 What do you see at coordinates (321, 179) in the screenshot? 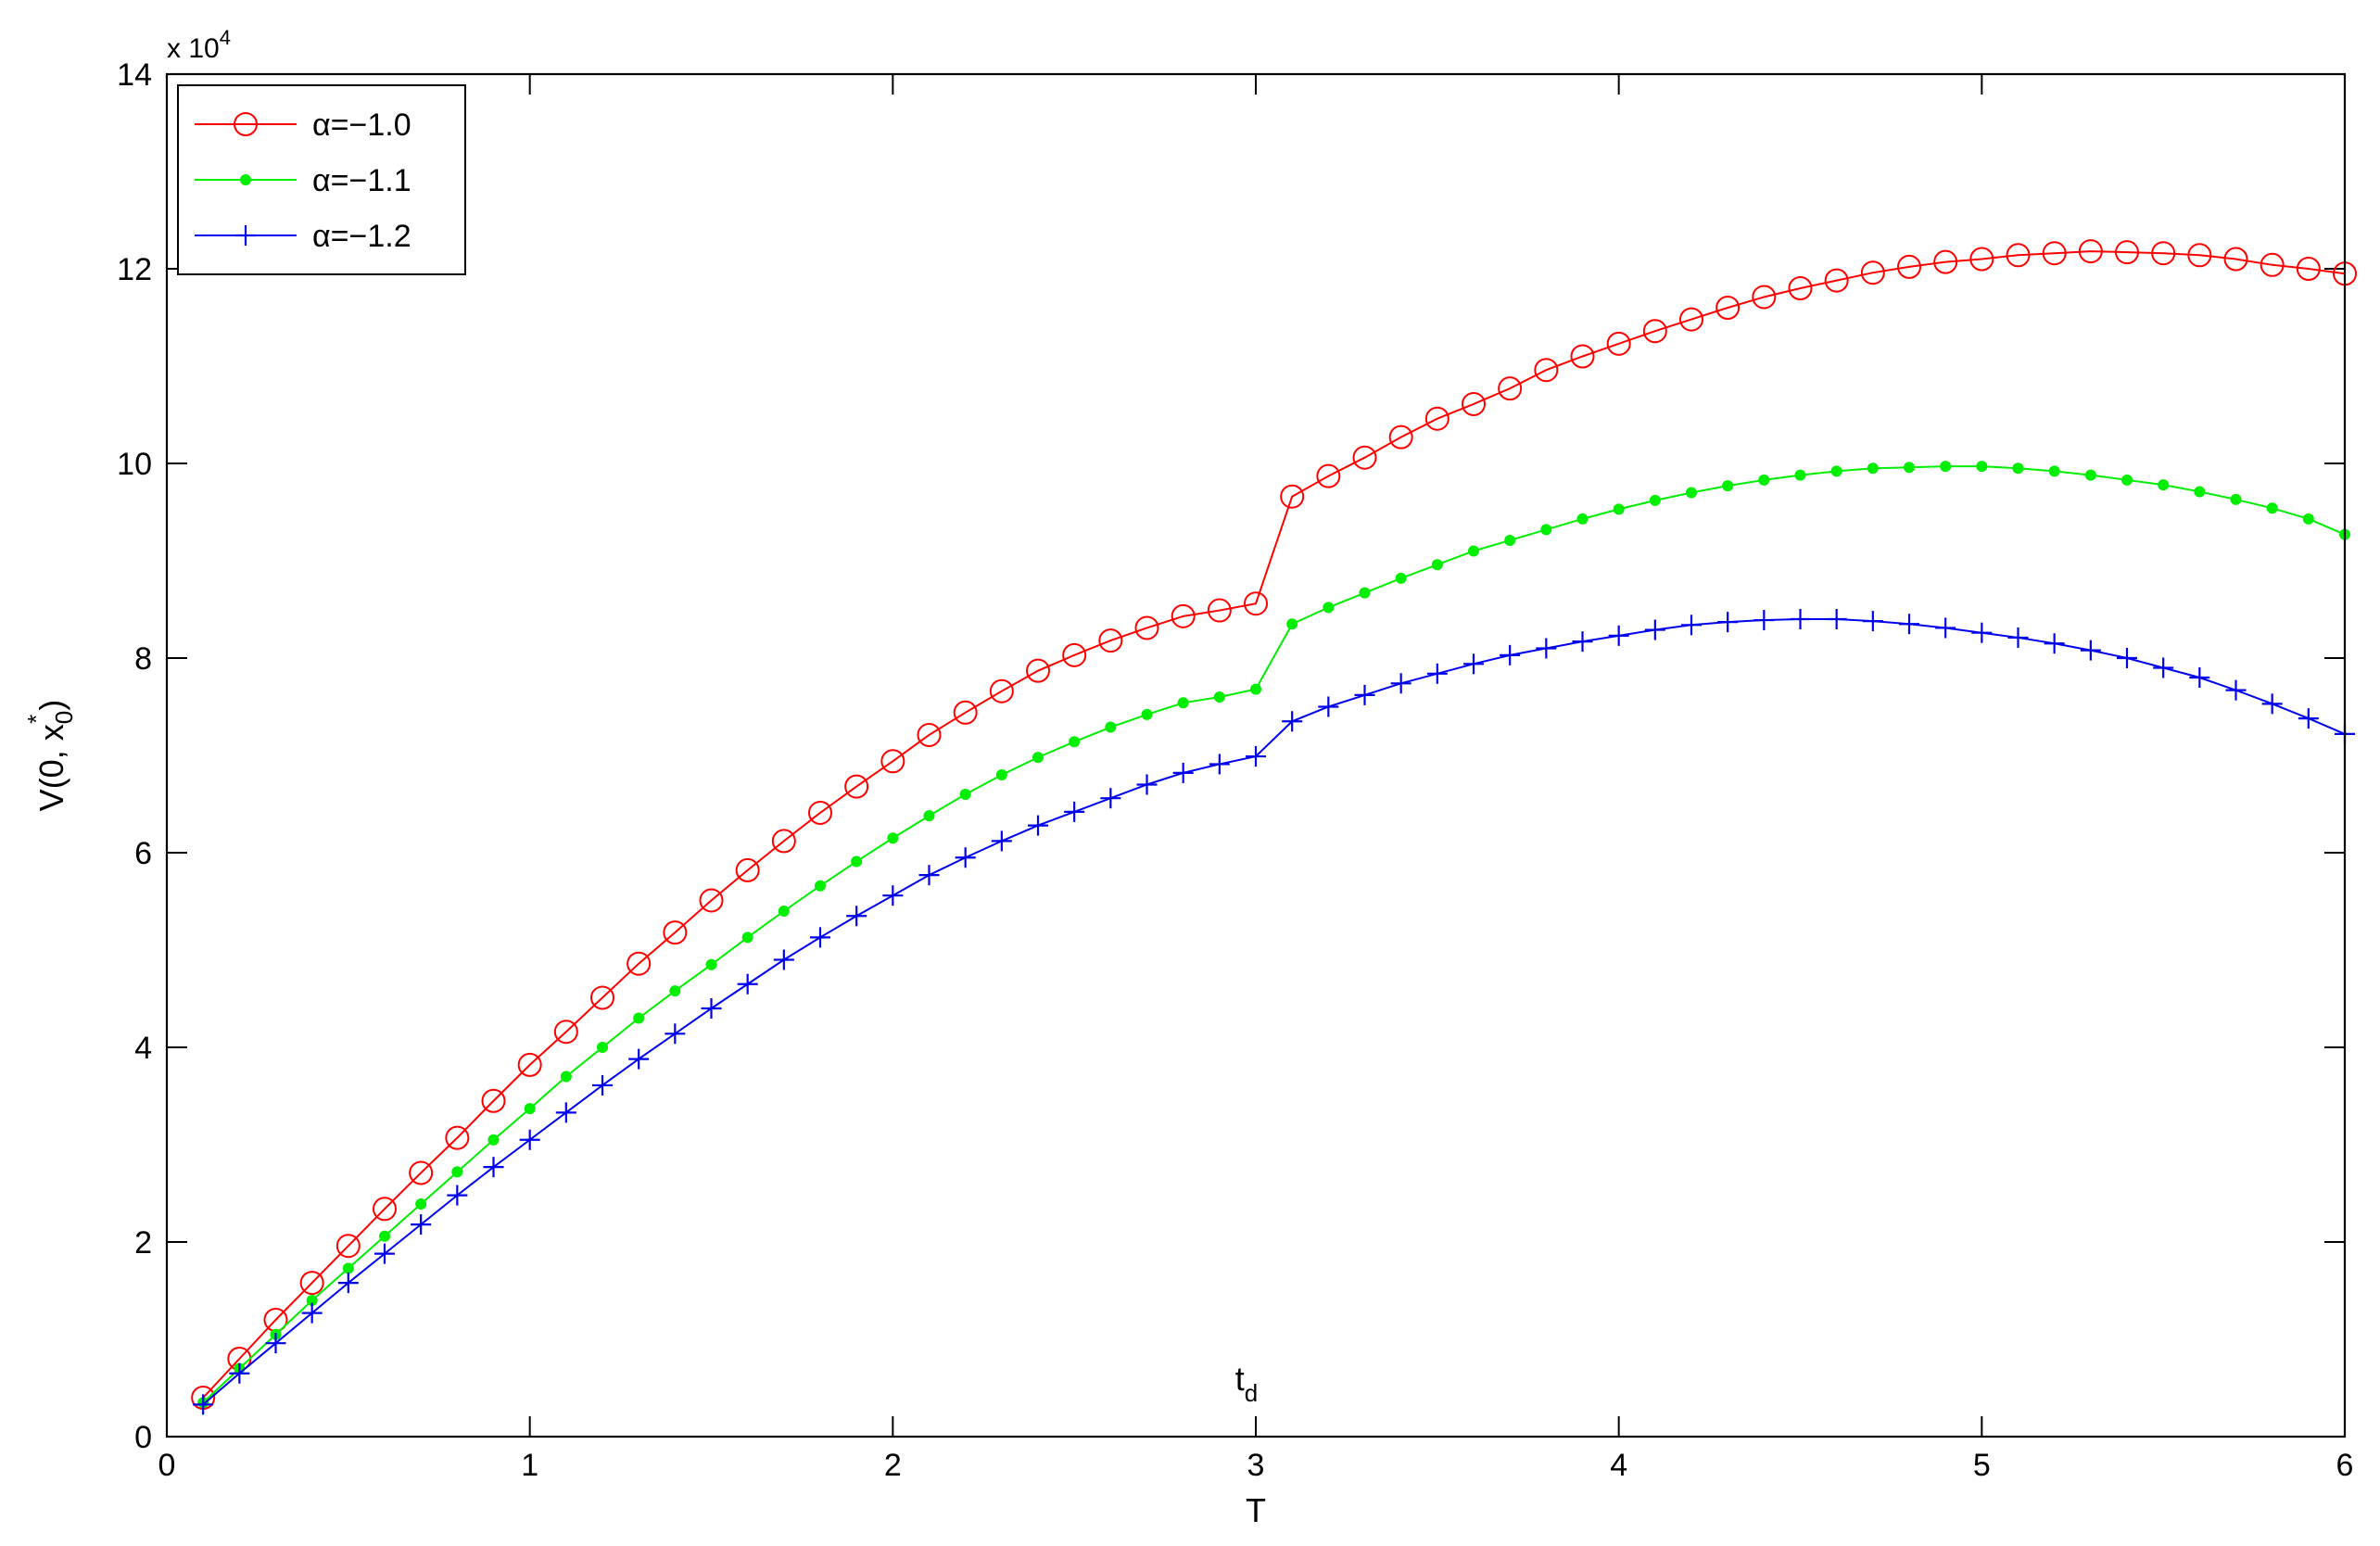
I see `legend: α=−1.0 α=−1.1 α=−1.2` at bounding box center [321, 179].